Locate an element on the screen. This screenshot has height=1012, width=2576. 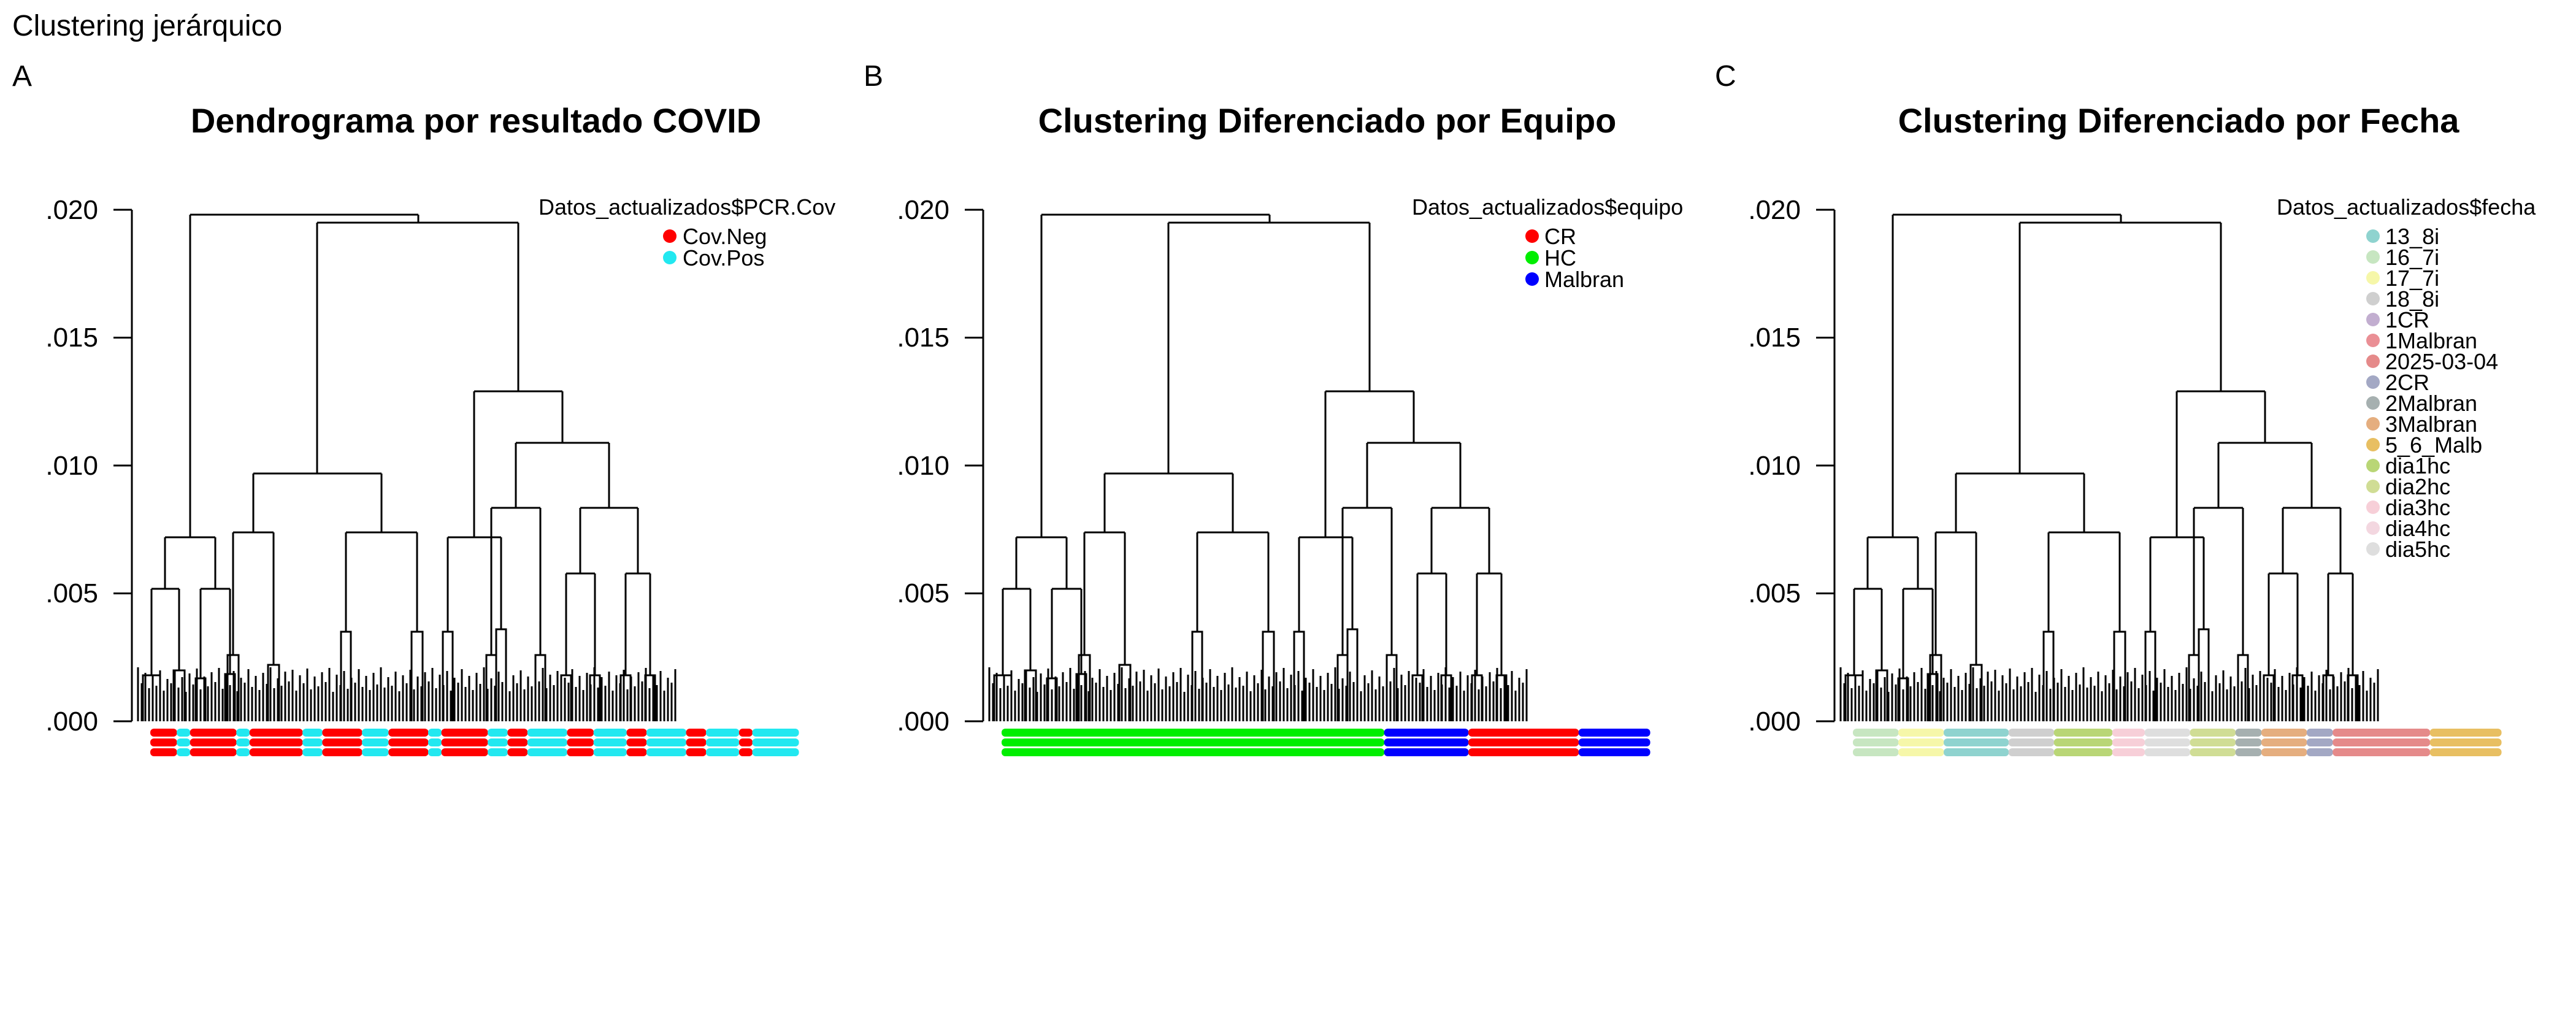
legend-label: dia4hc is located at coordinates (2417, 528).